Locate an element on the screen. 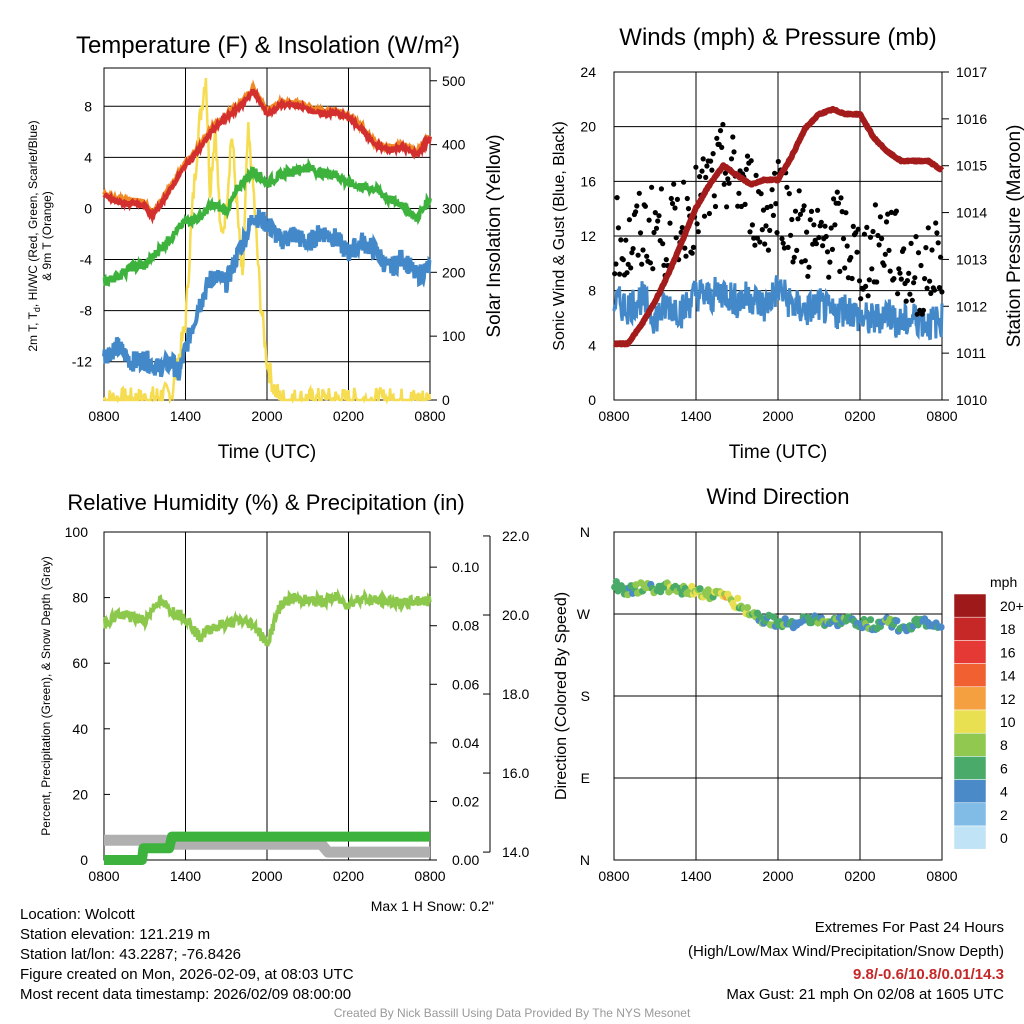 This screenshot has width=1024, height=1024. snow-tick-label: 14.0 is located at coordinates (515, 852).